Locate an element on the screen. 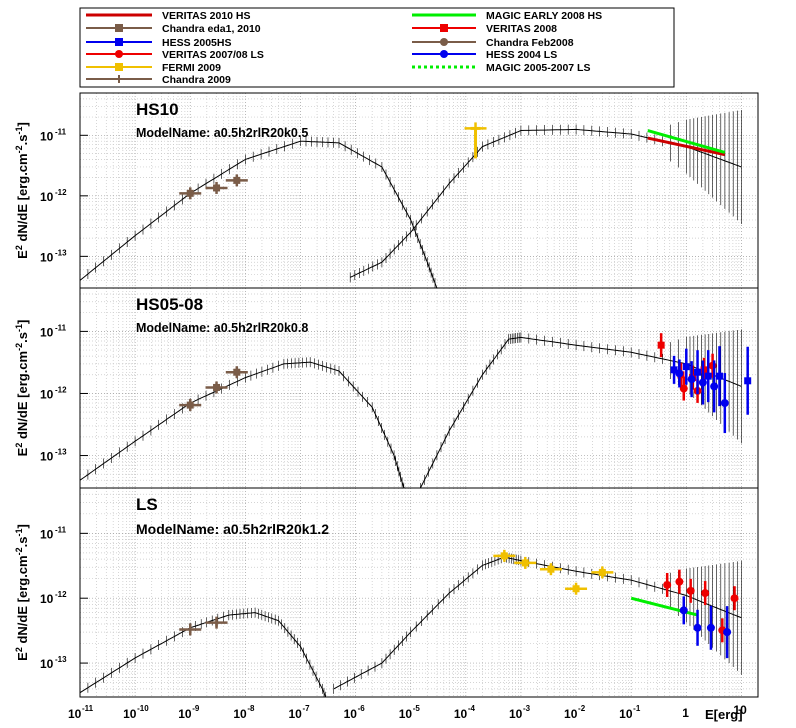 The image size is (796, 728). legend-entry-chandra-2009: Chandra 2009 is located at coordinates (158, 80).